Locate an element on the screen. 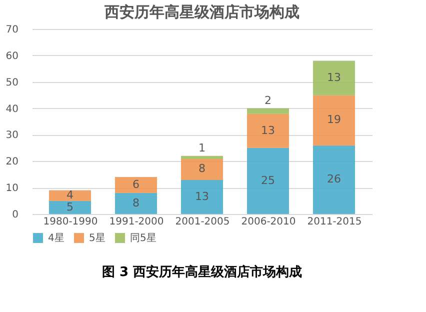 The width and height of the screenshot is (426, 312). legend-label: 5星 is located at coordinates (97, 238).